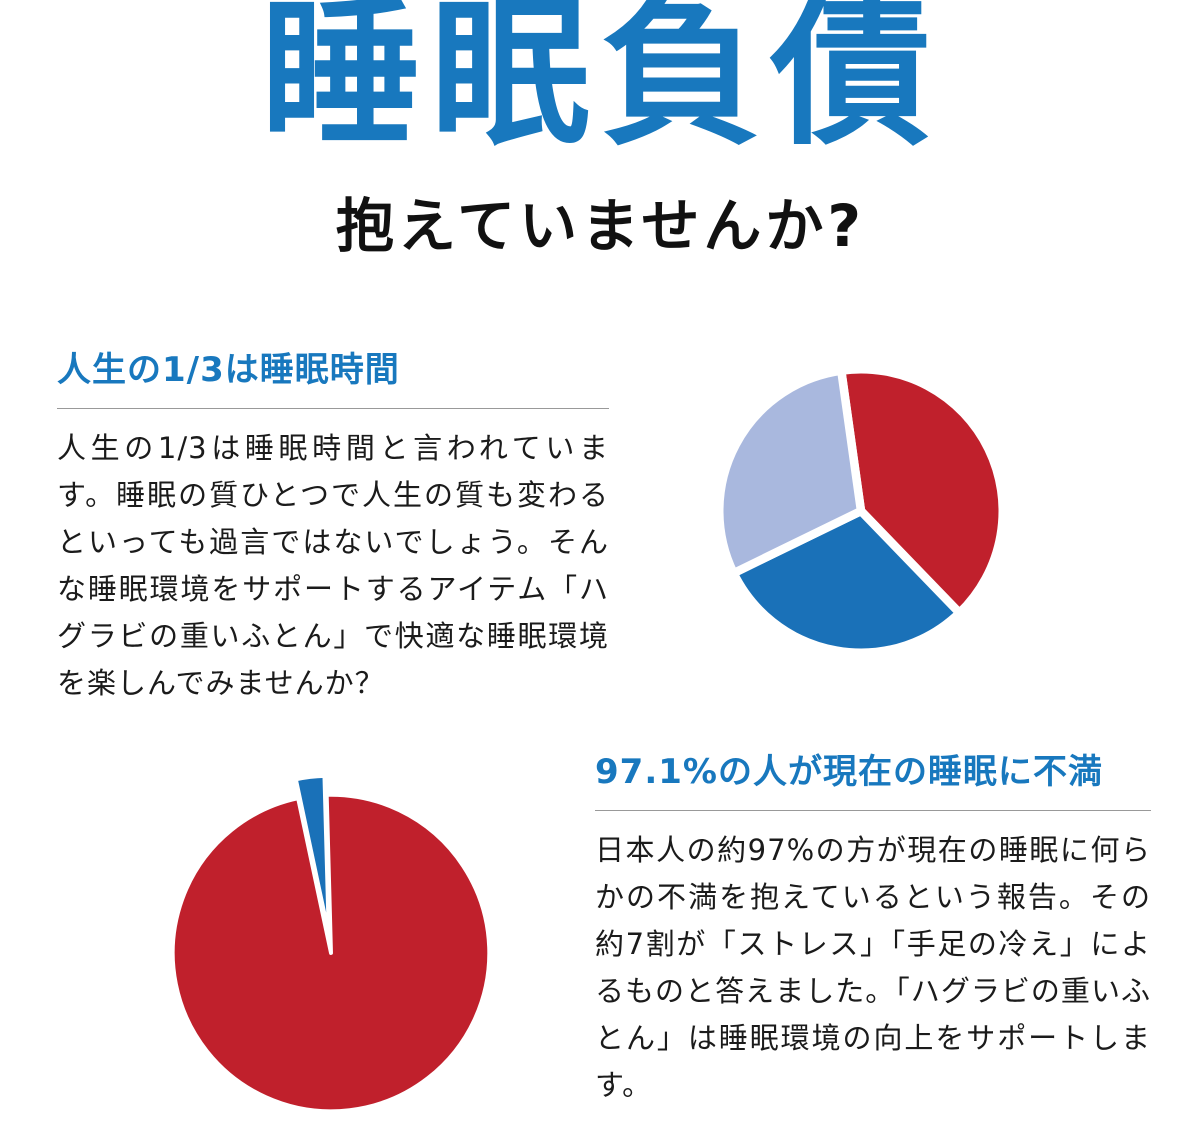 This screenshot has height=1144, width=1201. I want to click on dissatisfaction-heading: 97.1%の人が現在の睡眠に不満, so click(849, 772).